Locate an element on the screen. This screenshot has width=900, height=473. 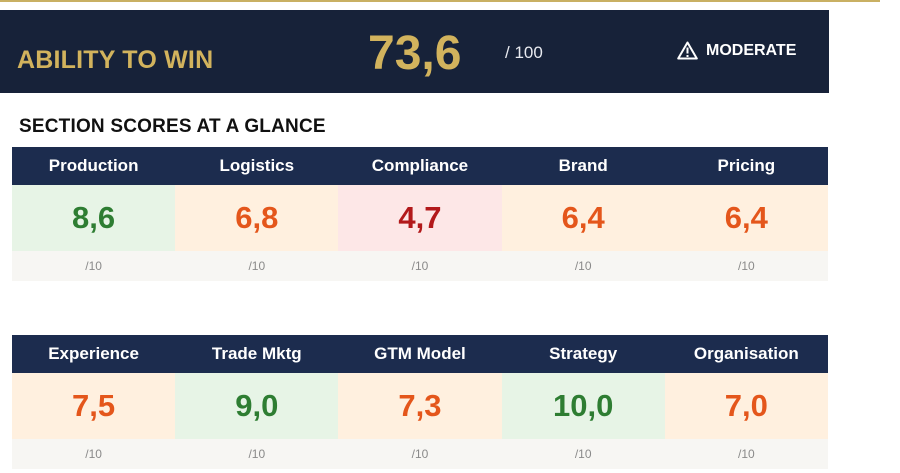
scale-compliance: /10 is located at coordinates (420, 266).